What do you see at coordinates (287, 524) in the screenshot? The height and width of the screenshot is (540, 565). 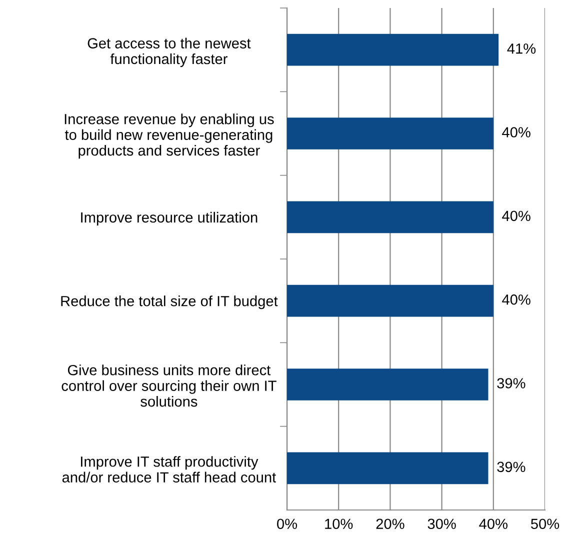 I see `x-tick-label: 0%` at bounding box center [287, 524].